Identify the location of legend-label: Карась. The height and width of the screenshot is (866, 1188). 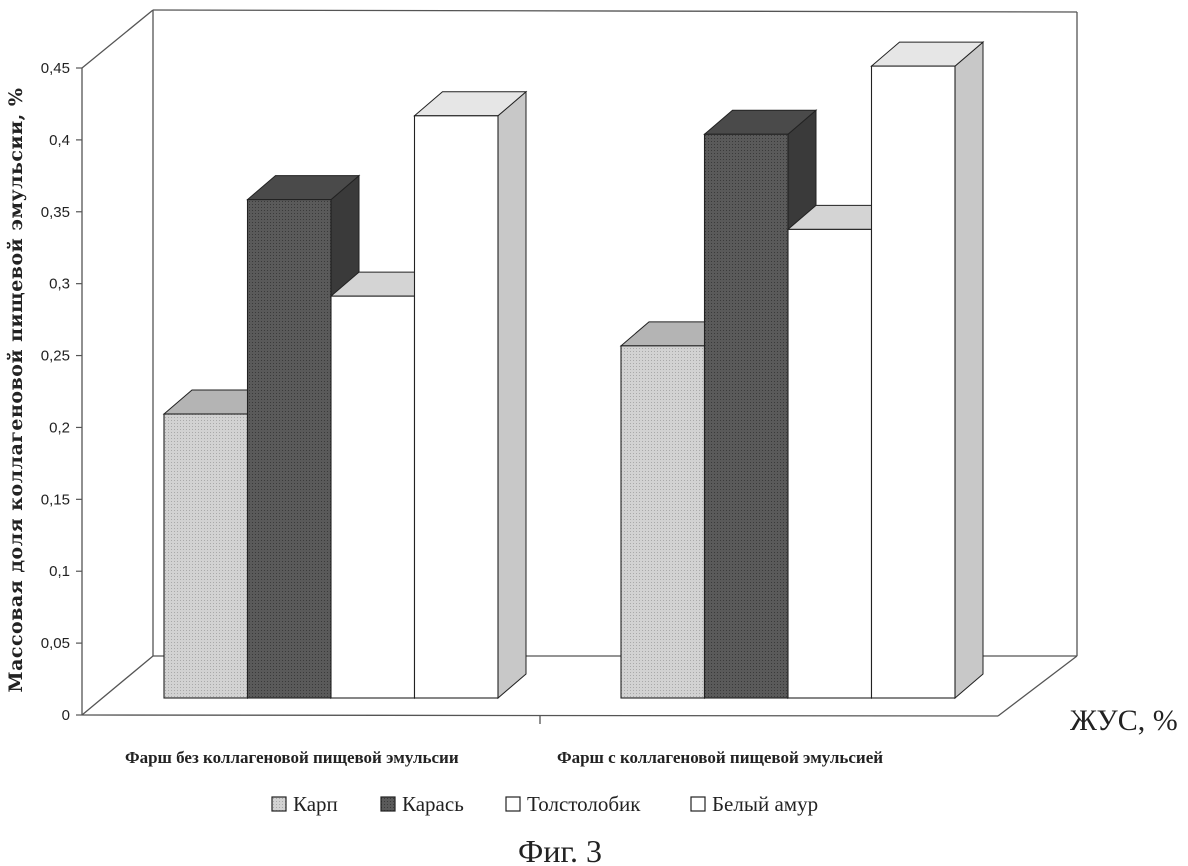
(433, 804).